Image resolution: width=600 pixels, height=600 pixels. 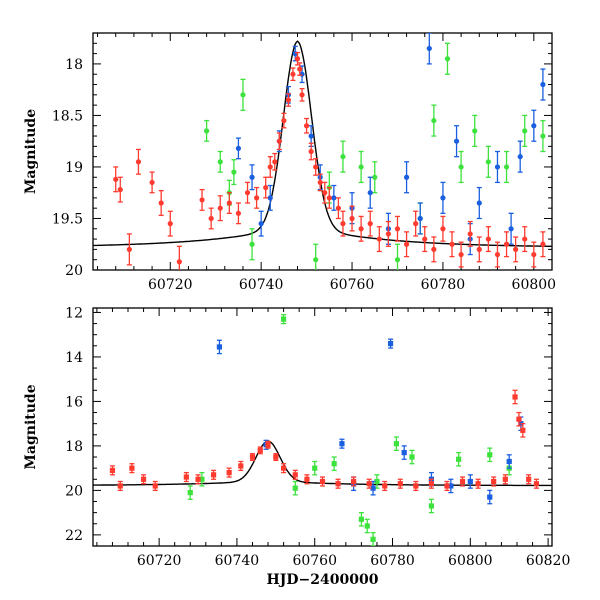 What do you see at coordinates (74, 358) in the screenshot?
I see `y-tick-label: 14` at bounding box center [74, 358].